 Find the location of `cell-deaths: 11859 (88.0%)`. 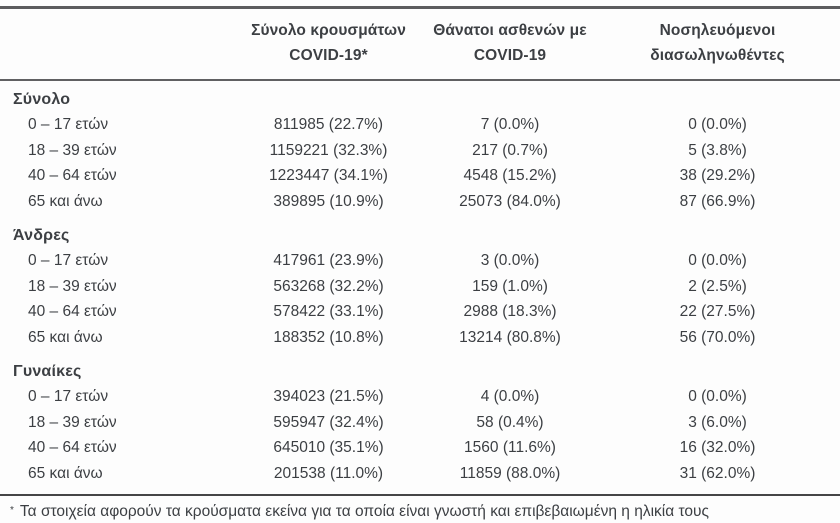

cell-deaths: 11859 (88.0%) is located at coordinates (510, 473).